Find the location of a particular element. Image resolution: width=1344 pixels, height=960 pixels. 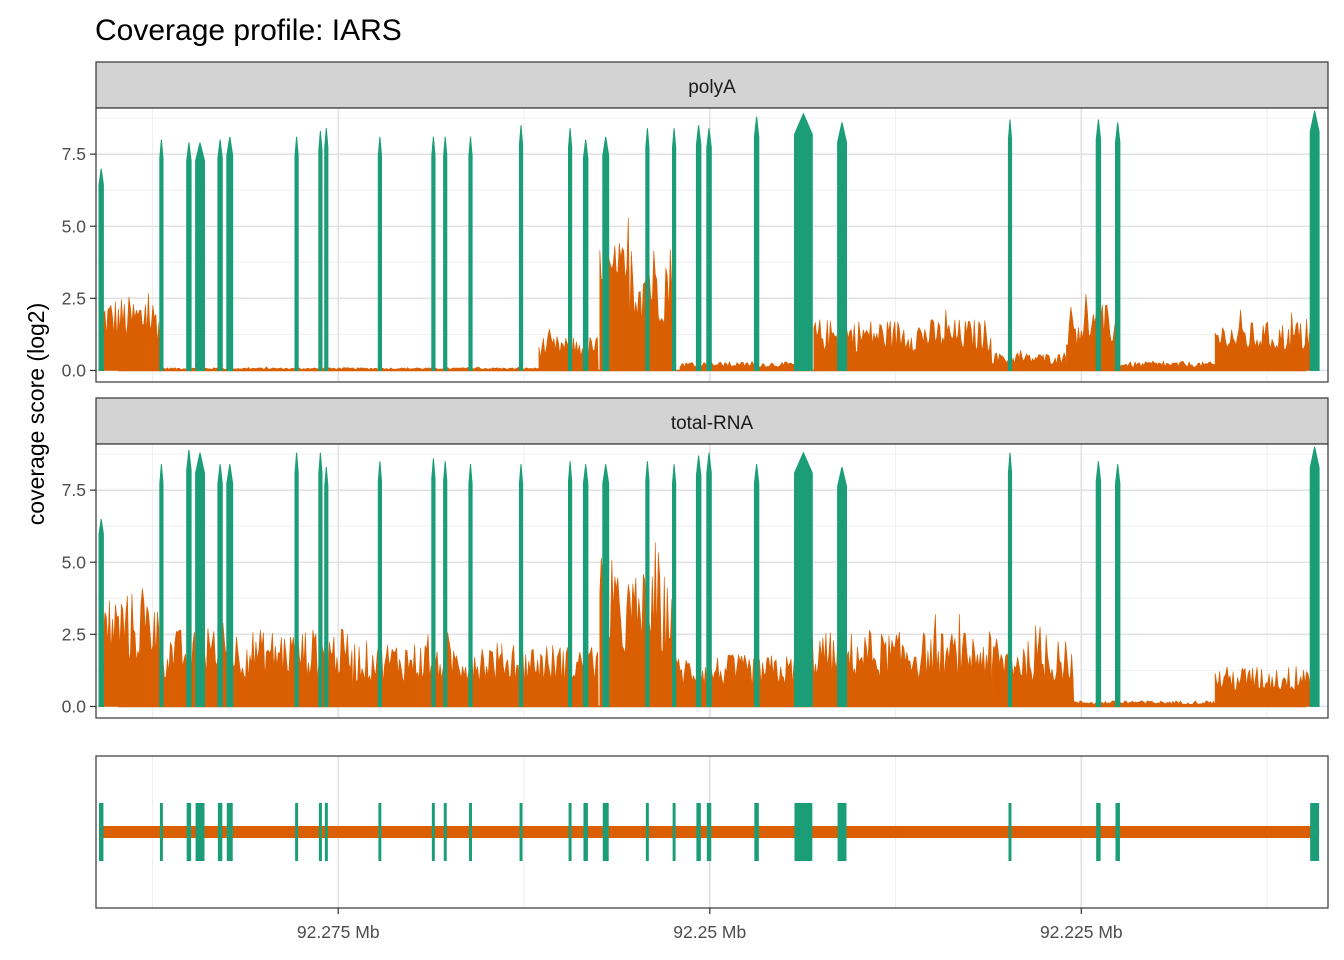

gene-track-border is located at coordinates (712, 832).